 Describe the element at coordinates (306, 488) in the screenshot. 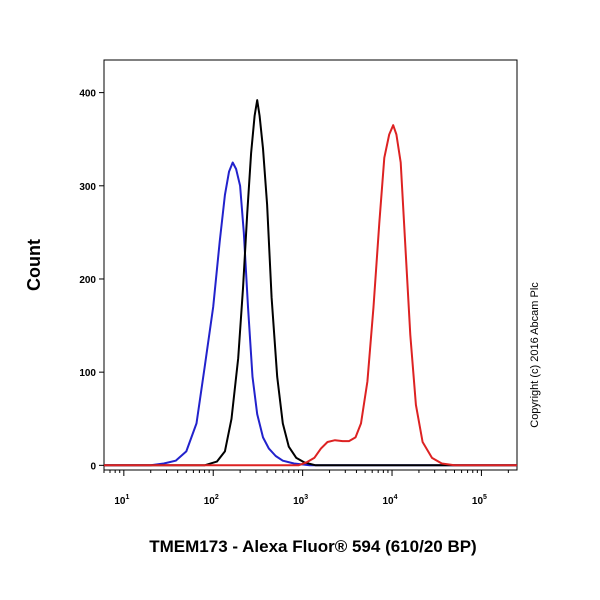

I see `x-axis: 10¹ 10² 10³ 10⁴ 10⁵` at that location.